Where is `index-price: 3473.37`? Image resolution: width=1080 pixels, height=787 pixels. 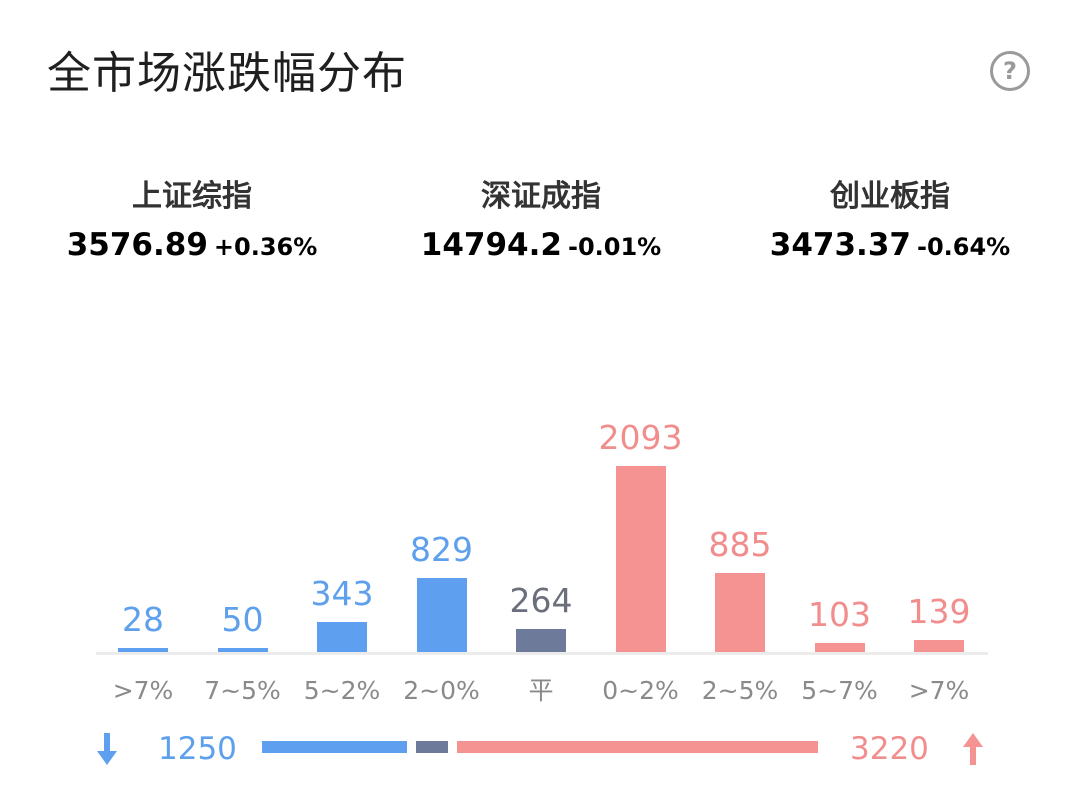 index-price: 3473.37 is located at coordinates (840, 245).